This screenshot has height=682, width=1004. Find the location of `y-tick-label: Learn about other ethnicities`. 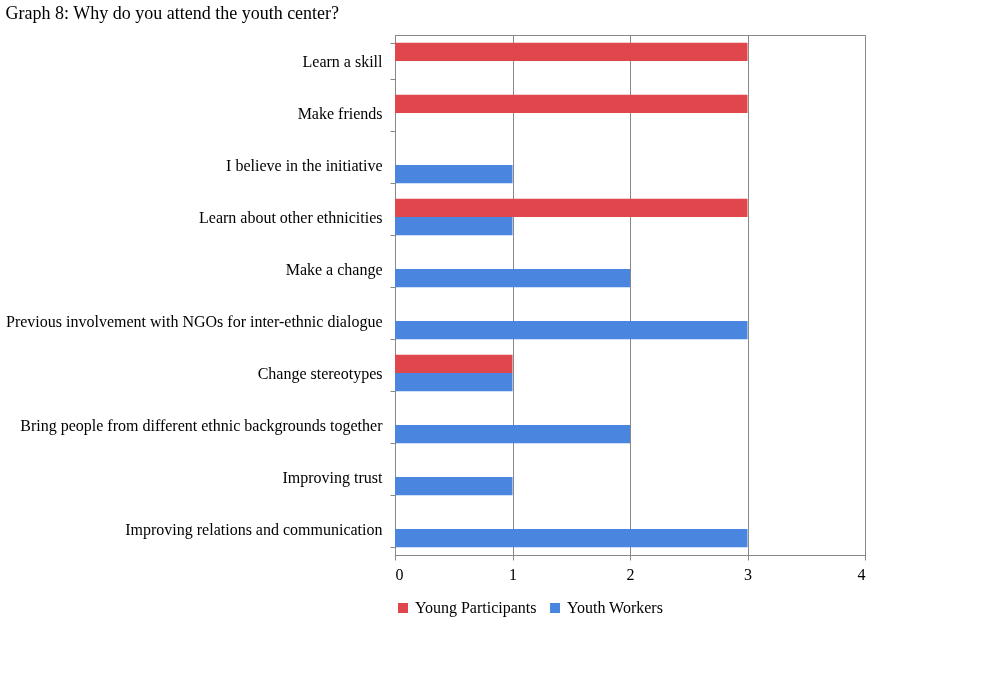

y-tick-label: Learn about other ethnicities is located at coordinates (291, 217).